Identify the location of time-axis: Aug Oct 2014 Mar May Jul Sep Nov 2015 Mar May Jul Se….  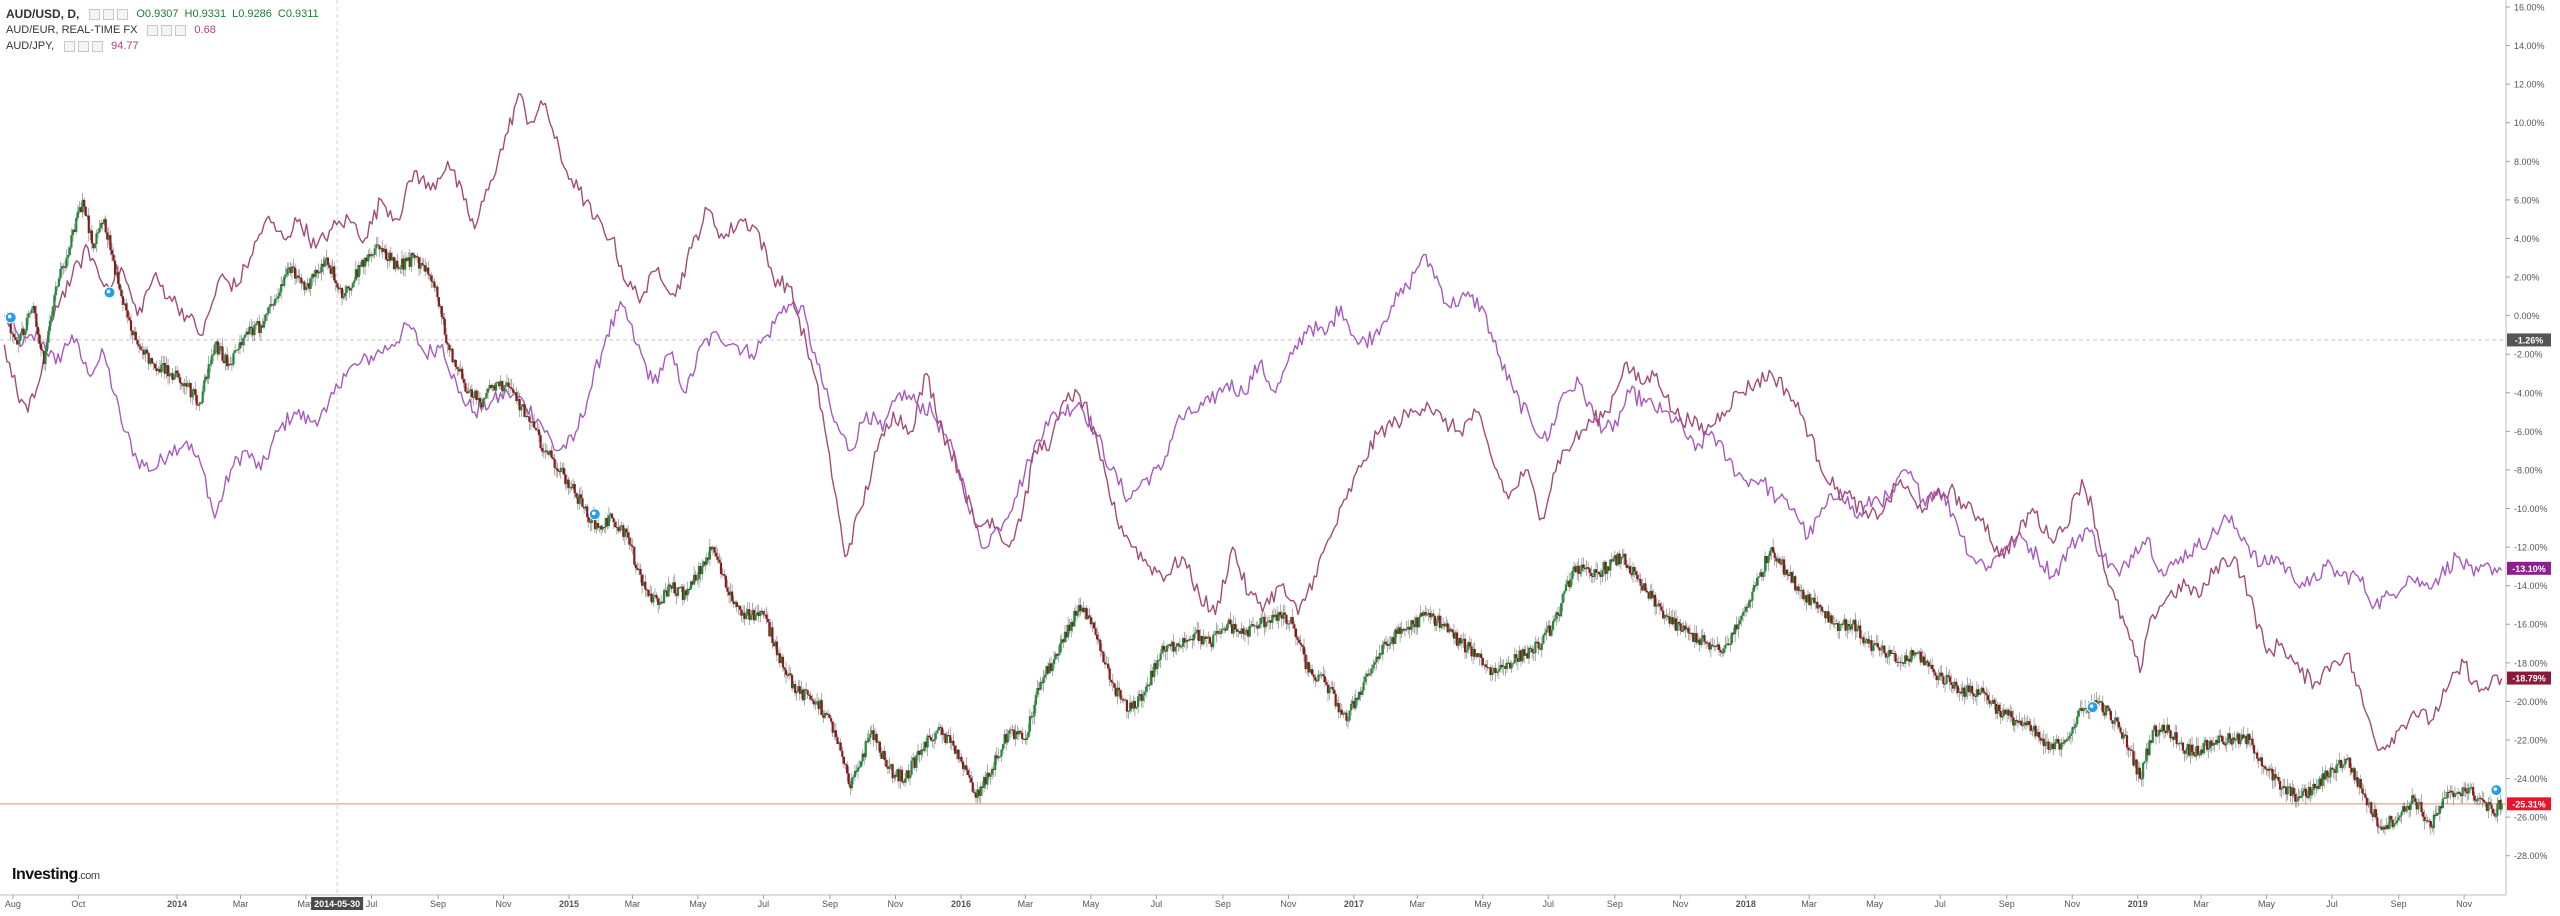
(1239, 902).